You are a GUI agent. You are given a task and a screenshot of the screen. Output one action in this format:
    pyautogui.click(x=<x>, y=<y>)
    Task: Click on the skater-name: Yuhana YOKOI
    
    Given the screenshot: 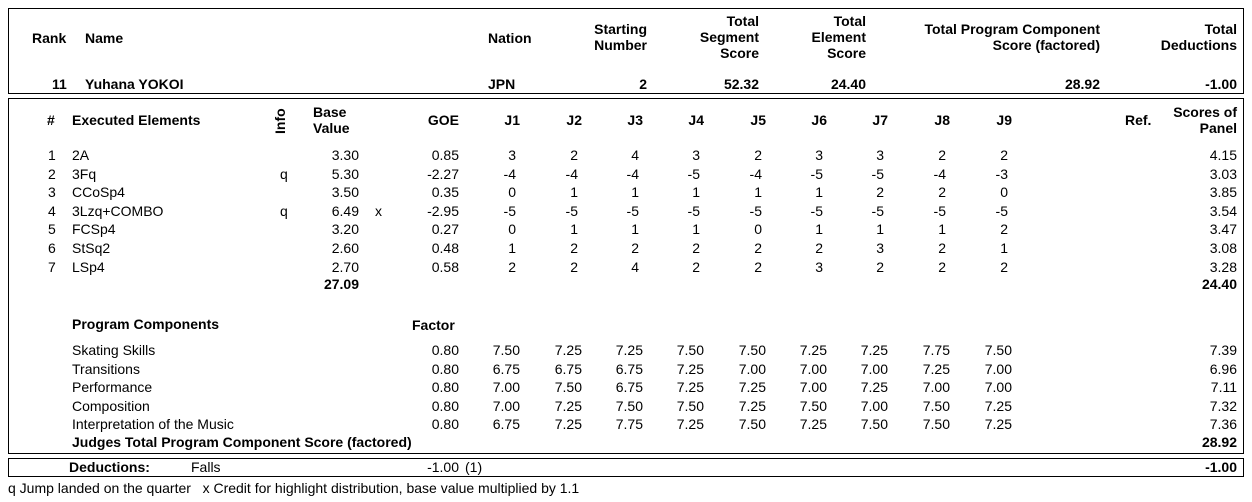 What is the action you would take?
    pyautogui.click(x=134, y=84)
    